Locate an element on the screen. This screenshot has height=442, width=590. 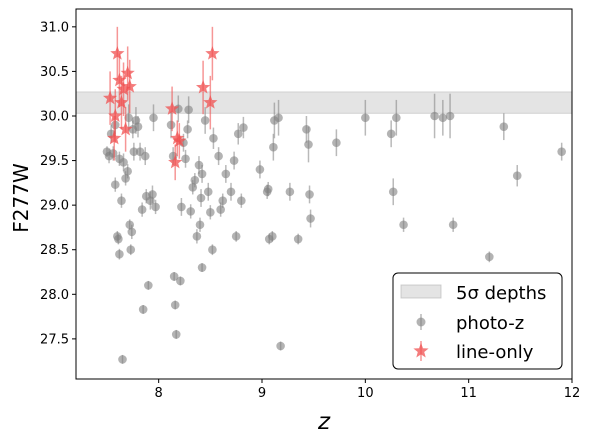
y-tick-label: 29.5 is located at coordinates (54, 161).